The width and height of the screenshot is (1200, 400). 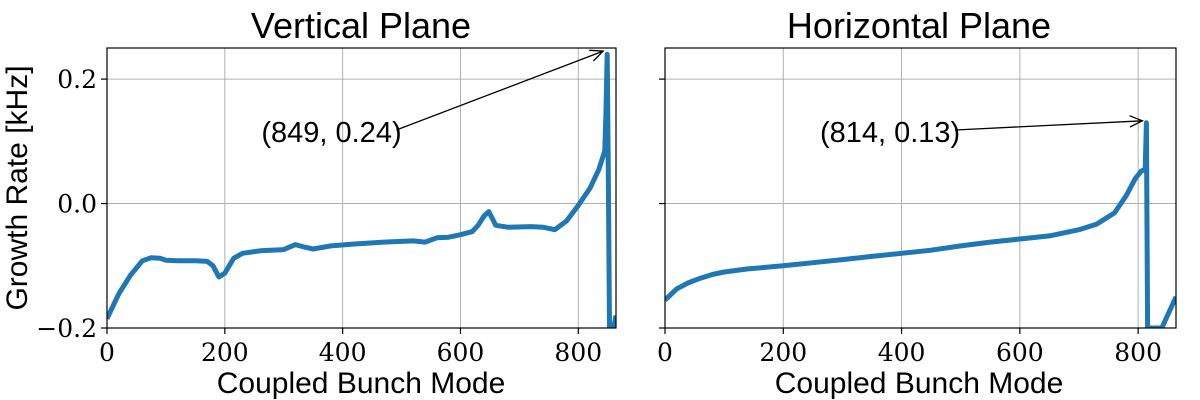 What do you see at coordinates (17, 187) in the screenshot?
I see `y-axis-label: Growth Rate [kHz]` at bounding box center [17, 187].